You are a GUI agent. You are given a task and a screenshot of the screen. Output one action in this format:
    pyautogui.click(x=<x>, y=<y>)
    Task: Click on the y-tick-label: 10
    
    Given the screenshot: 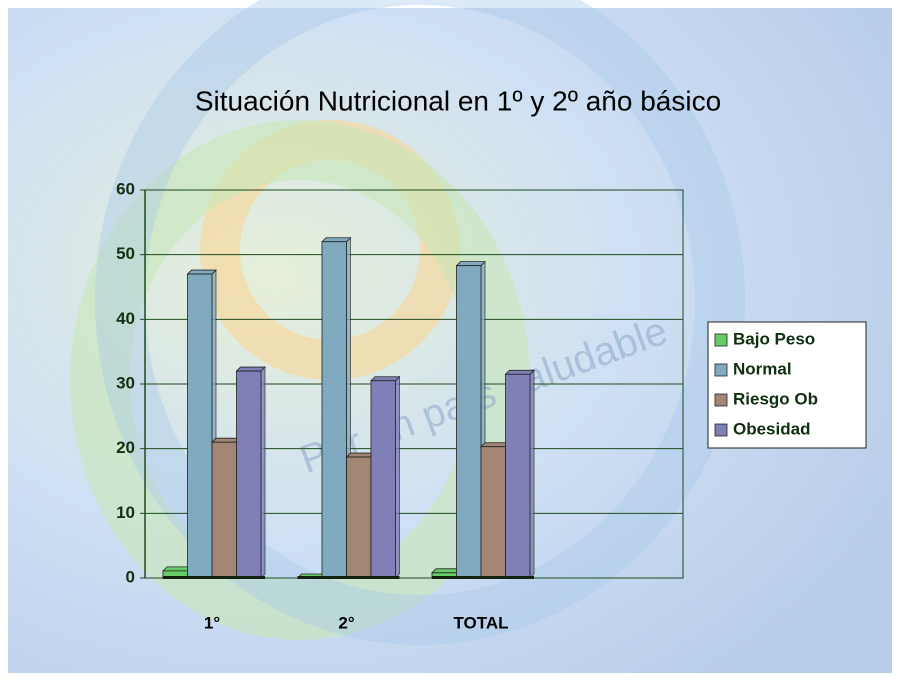 What is the action you would take?
    pyautogui.click(x=125, y=512)
    